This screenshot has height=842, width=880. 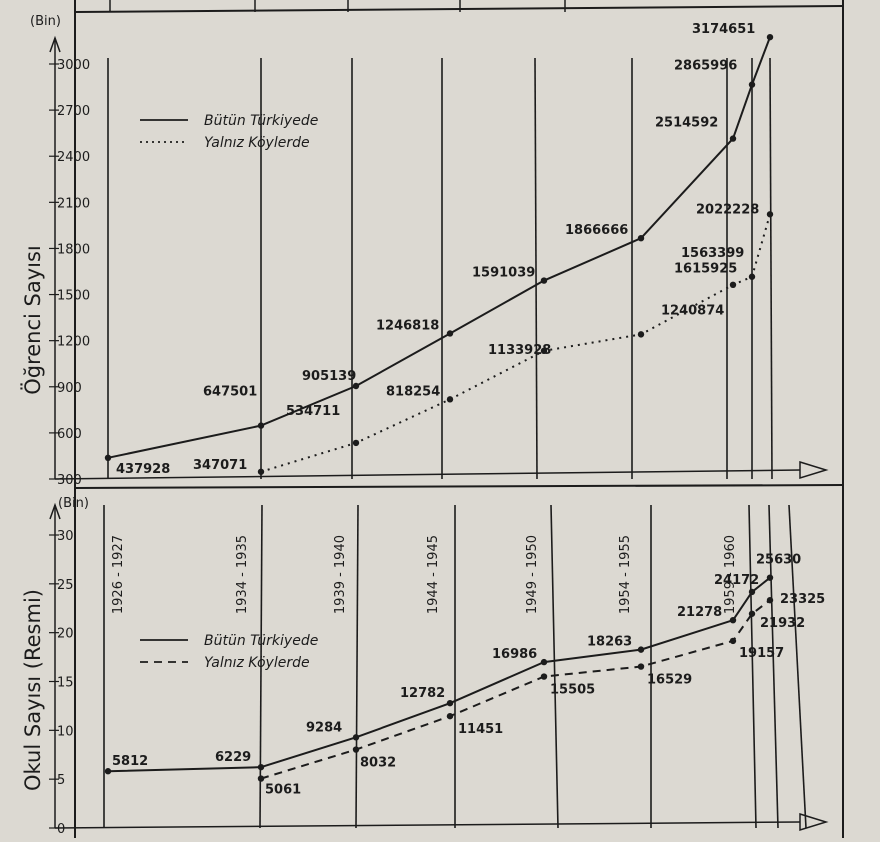 What do you see at coordinates (220, 465) in the screenshot?
I see `data-label: 347071` at bounding box center [220, 465].